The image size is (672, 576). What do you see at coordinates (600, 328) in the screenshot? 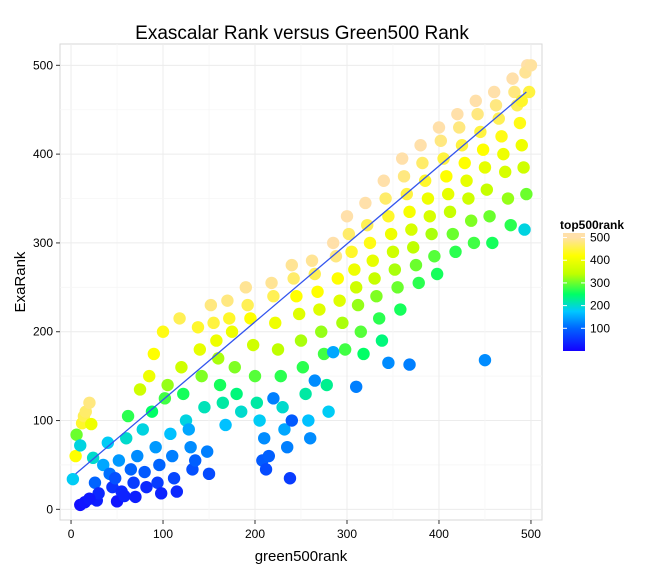
I see `legend-tick-label: 100` at bounding box center [600, 328].